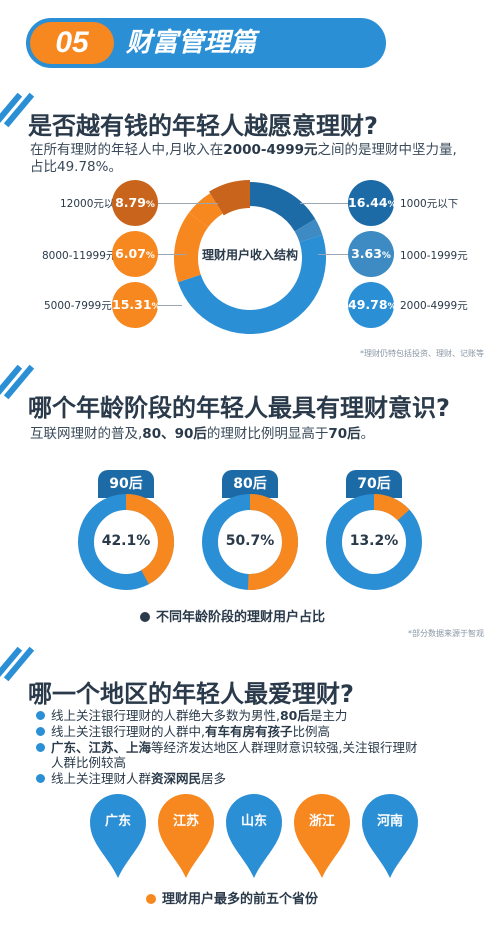  What do you see at coordinates (191, 715) in the screenshot?
I see `bullet-item: 线上关注银行理财的人群绝大多数为男性,80后是主力` at bounding box center [191, 715].